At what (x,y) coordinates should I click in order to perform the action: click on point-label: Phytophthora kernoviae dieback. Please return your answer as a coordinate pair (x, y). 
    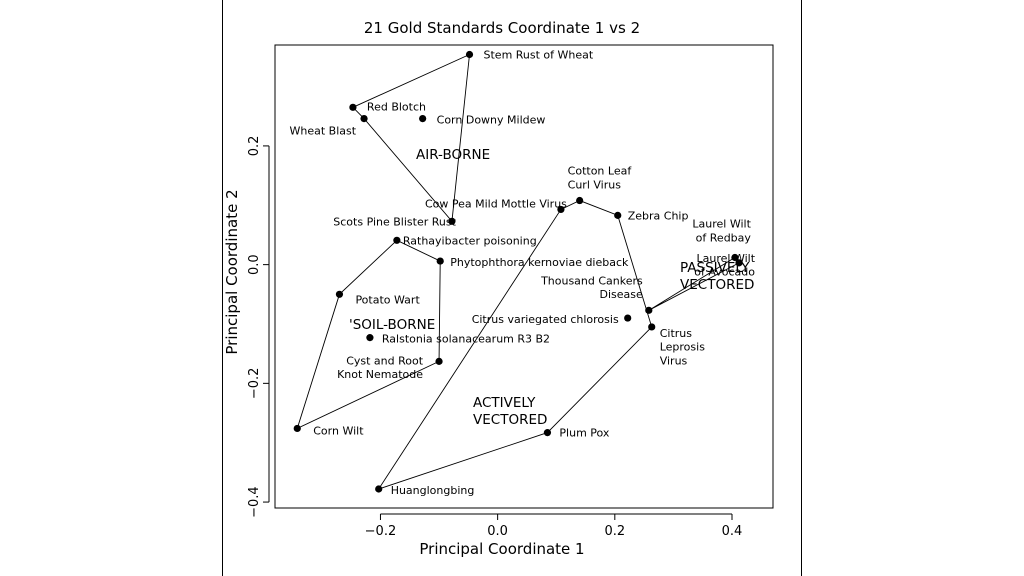
    Looking at the image, I should click on (539, 262).